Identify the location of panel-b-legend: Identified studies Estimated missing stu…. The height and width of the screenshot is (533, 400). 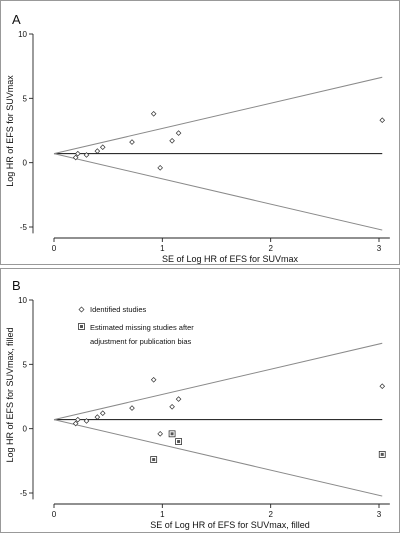
(136, 325).